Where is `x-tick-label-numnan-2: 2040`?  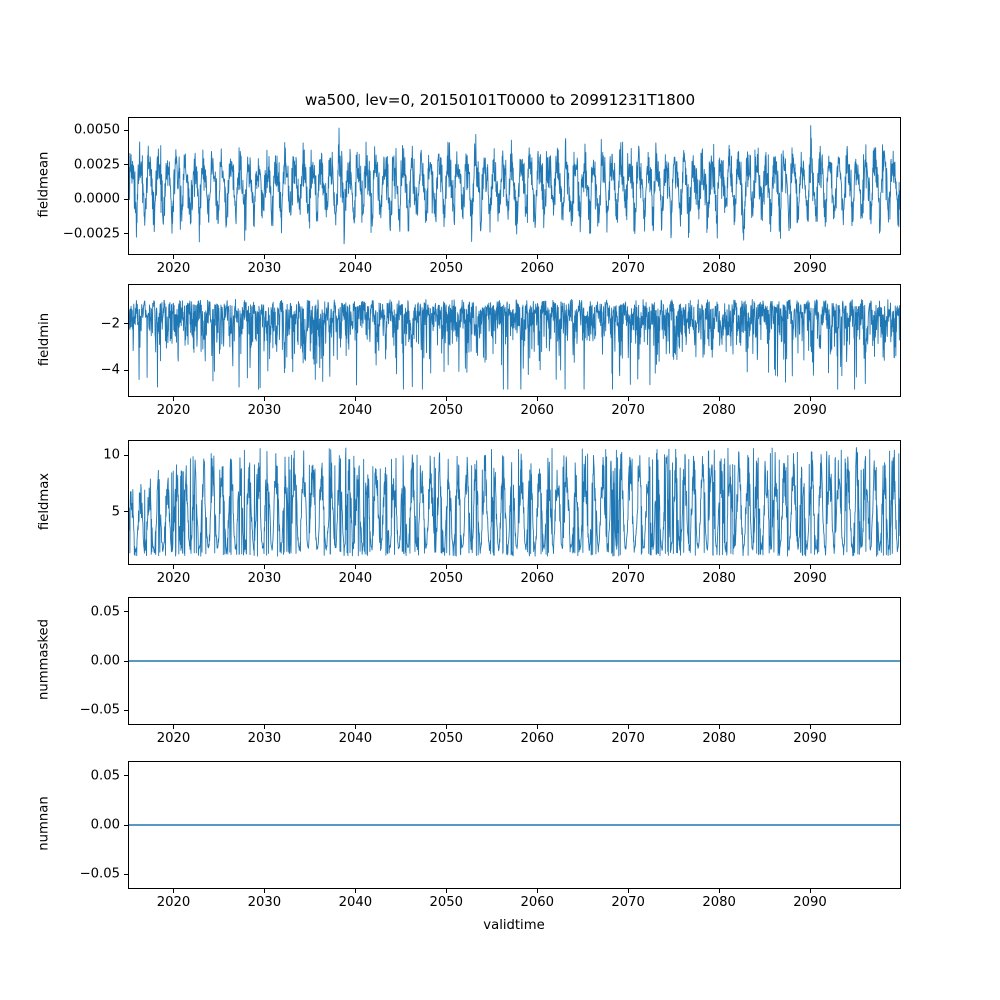 x-tick-label-numnan-2: 2040 is located at coordinates (355, 902).